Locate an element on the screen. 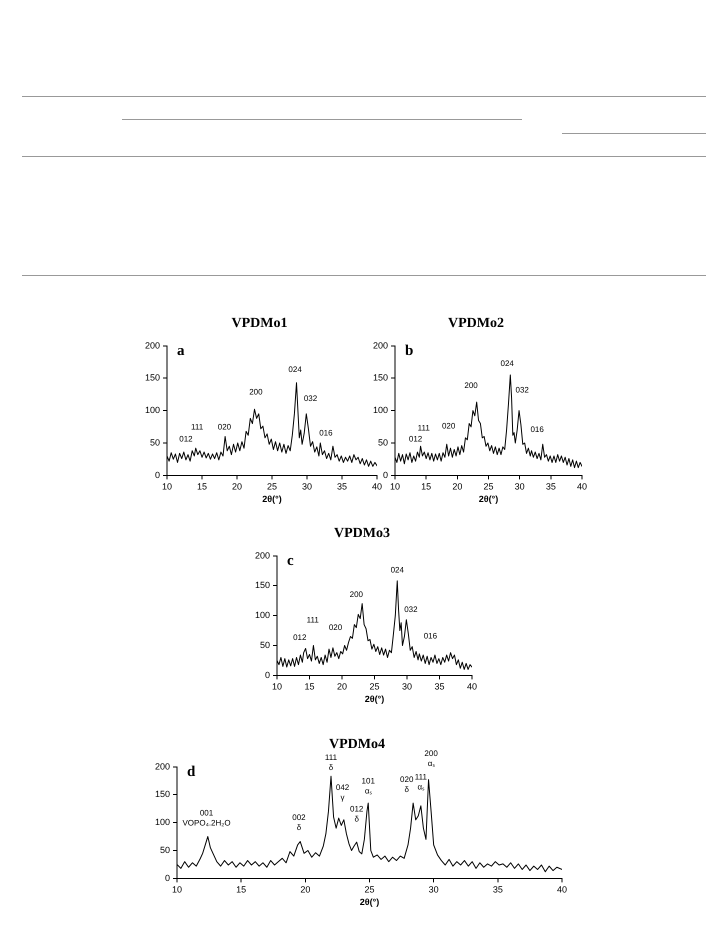 Image resolution: width=724 pixels, height=943 pixels. annotation: c is located at coordinates (290, 561).